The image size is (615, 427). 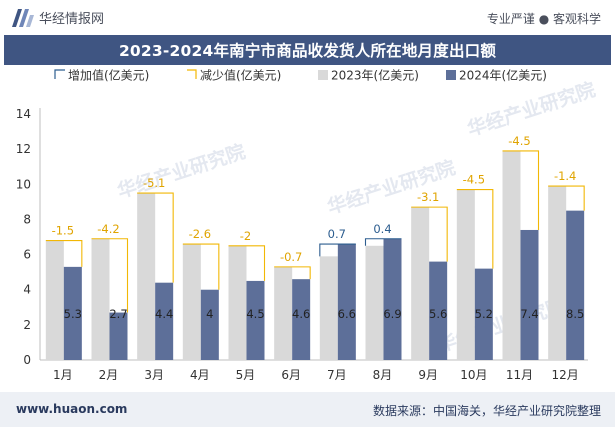 What do you see at coordinates (392, 314) in the screenshot?
I see `value-label-2024: 6.9` at bounding box center [392, 314].